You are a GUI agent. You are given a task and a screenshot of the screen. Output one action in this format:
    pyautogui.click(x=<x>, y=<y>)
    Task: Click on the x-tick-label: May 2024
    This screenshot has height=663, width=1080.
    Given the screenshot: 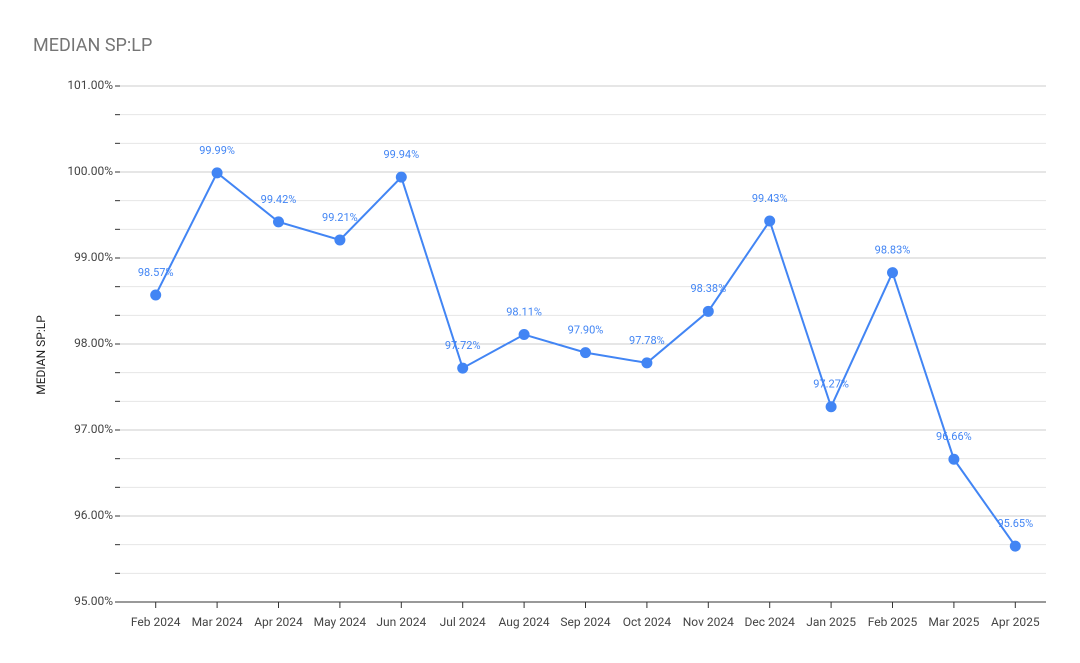 What is the action you would take?
    pyautogui.click(x=340, y=622)
    